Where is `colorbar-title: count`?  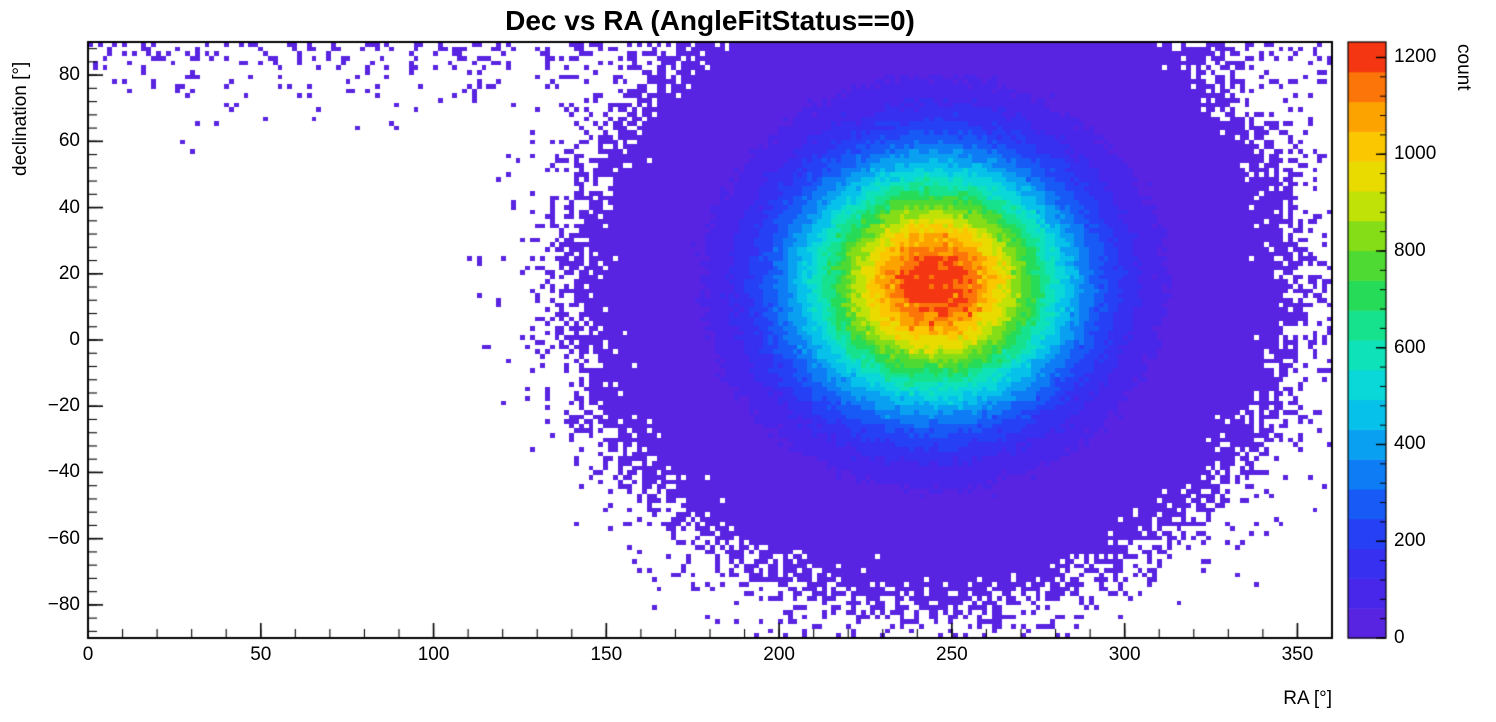 colorbar-title: count is located at coordinates (1463, 67).